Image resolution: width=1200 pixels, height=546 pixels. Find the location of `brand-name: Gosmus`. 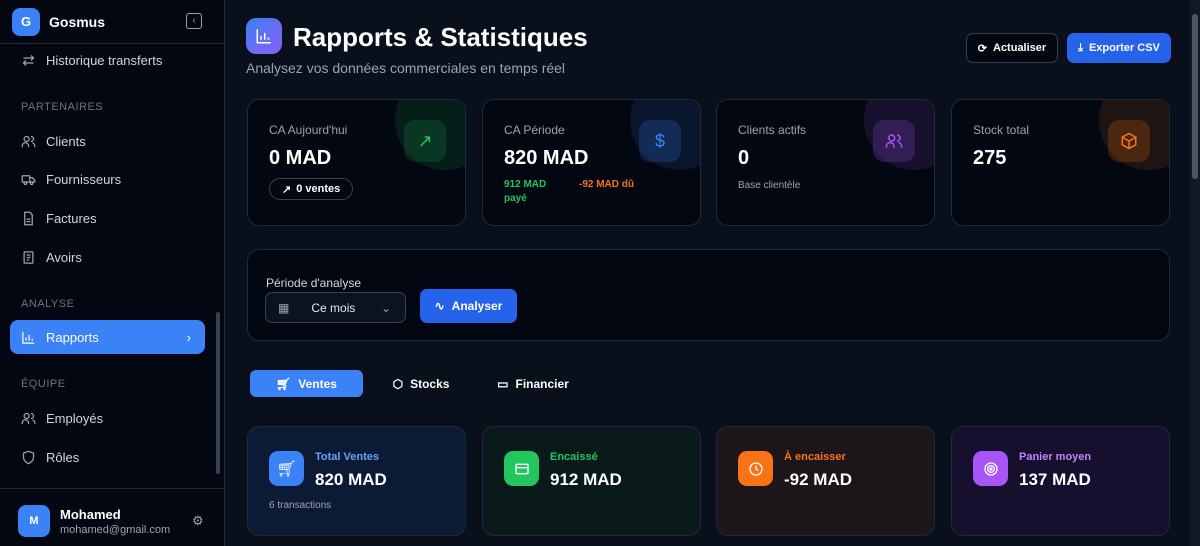

brand-name: Gosmus is located at coordinates (77, 21).